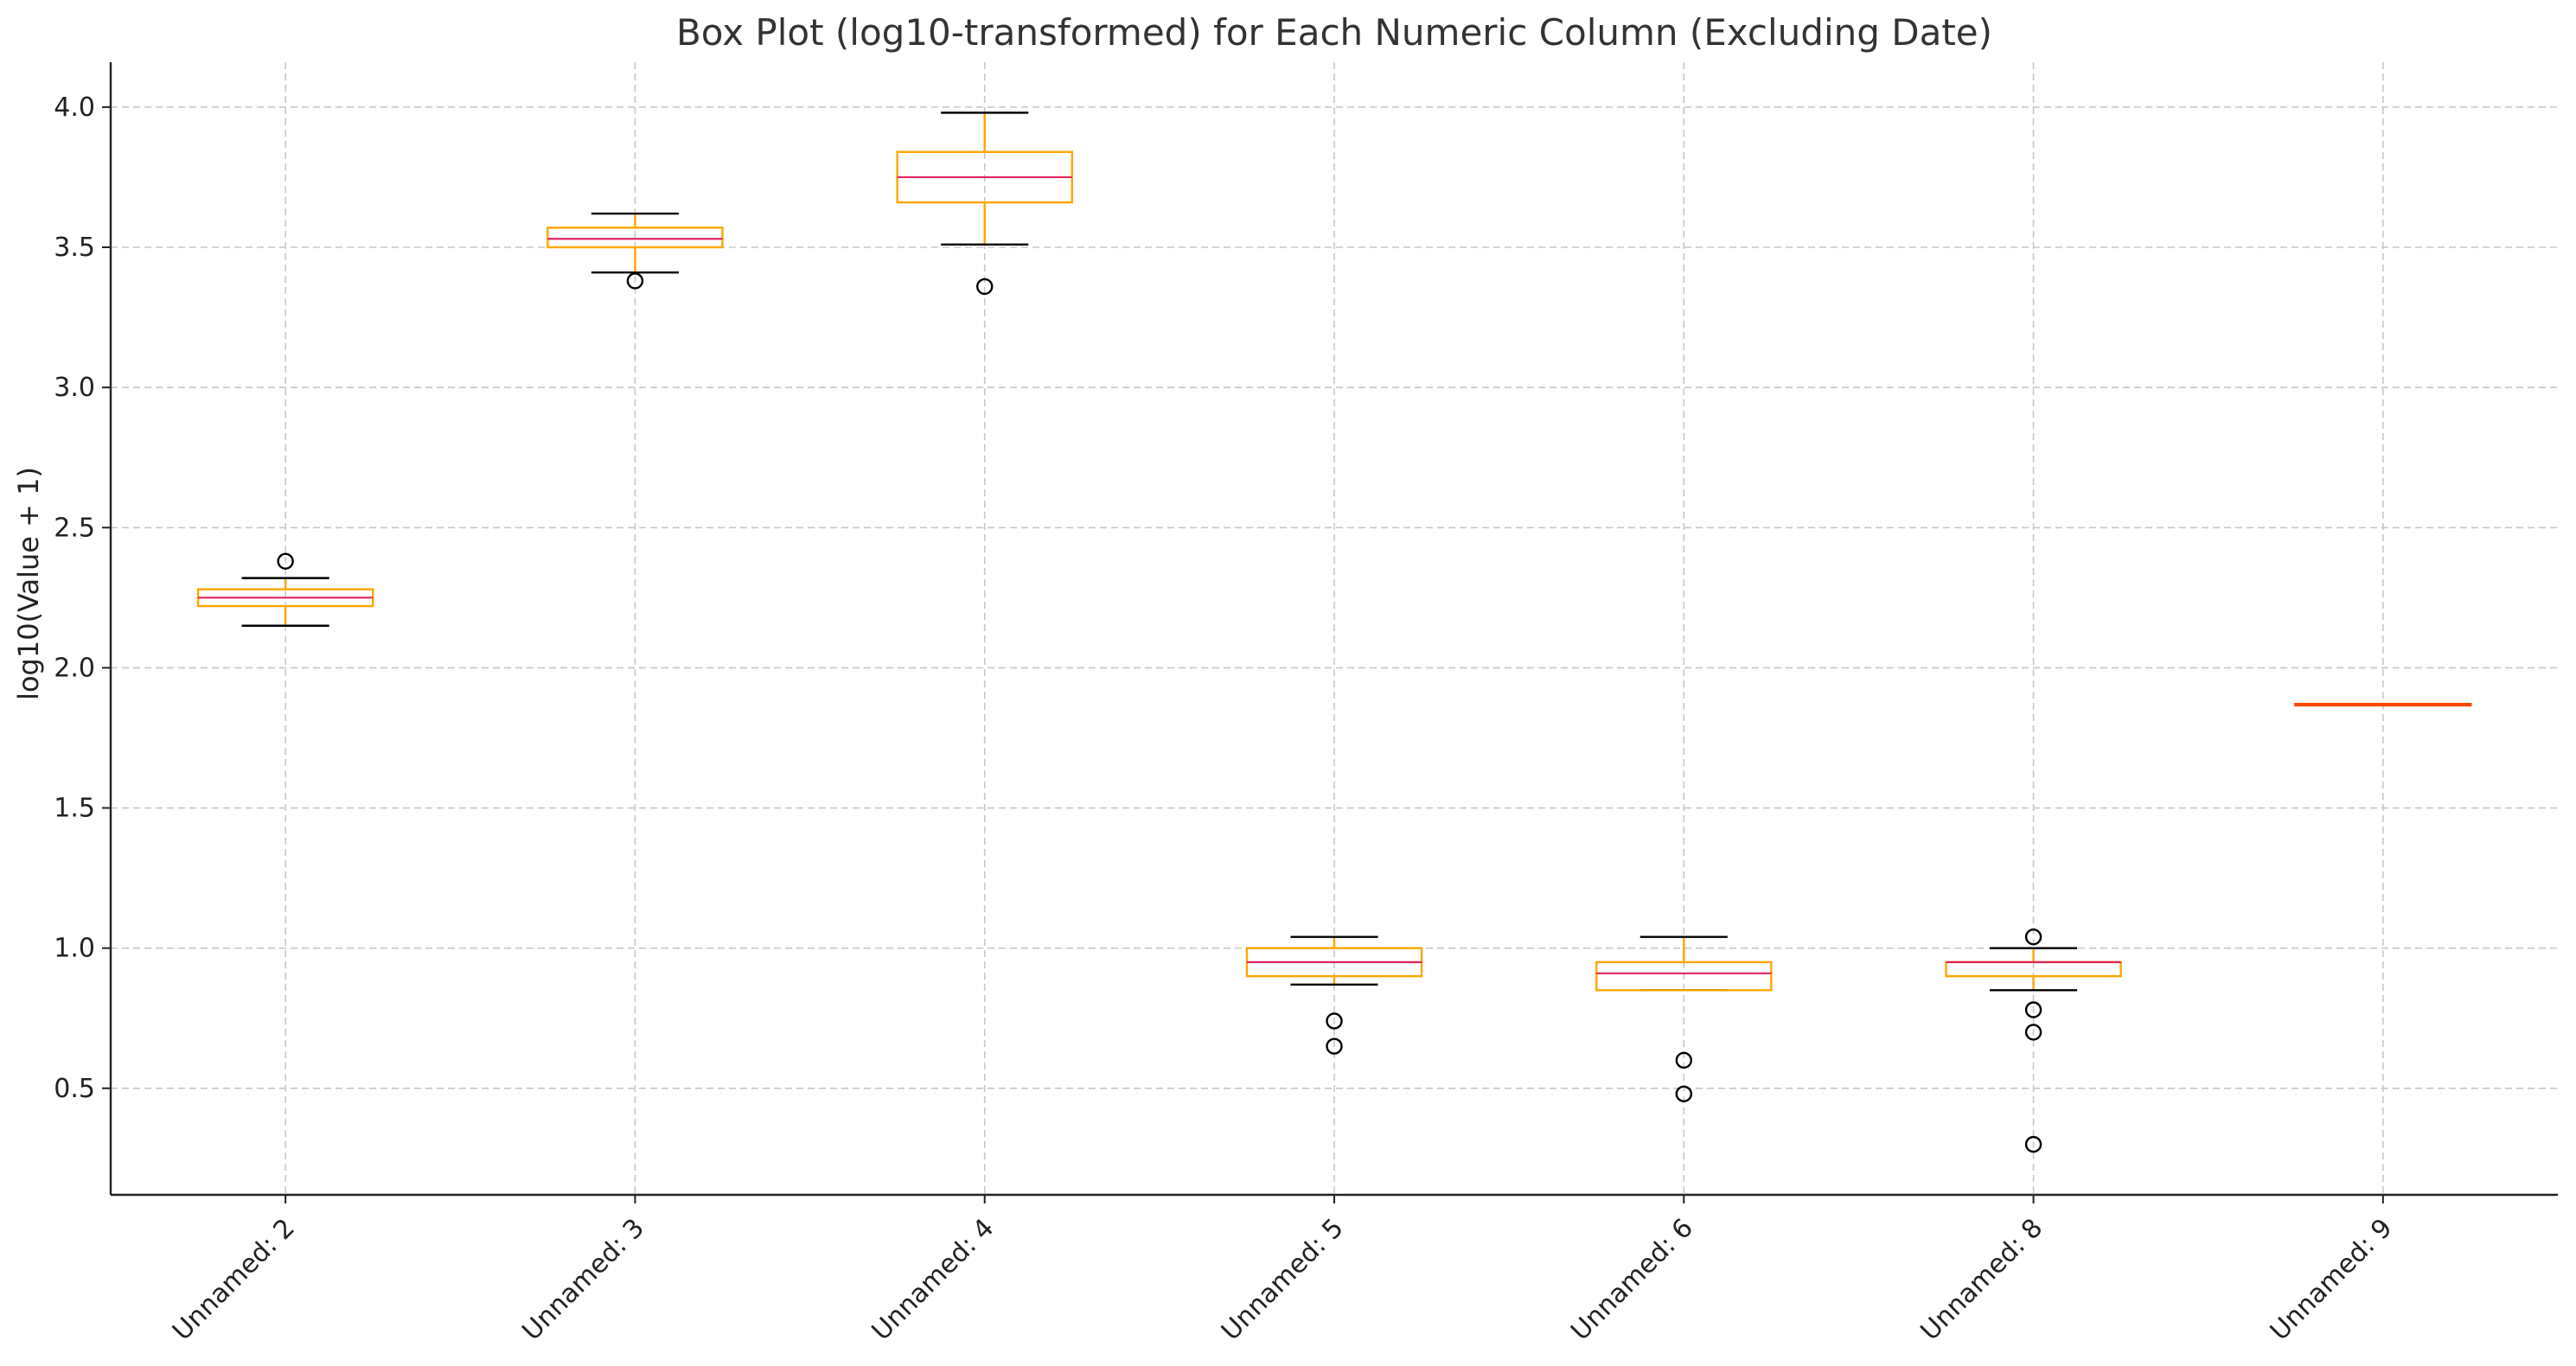 The image size is (2576, 1366). I want to click on x-tick-label: Unnamed: 4, so click(933, 1280).